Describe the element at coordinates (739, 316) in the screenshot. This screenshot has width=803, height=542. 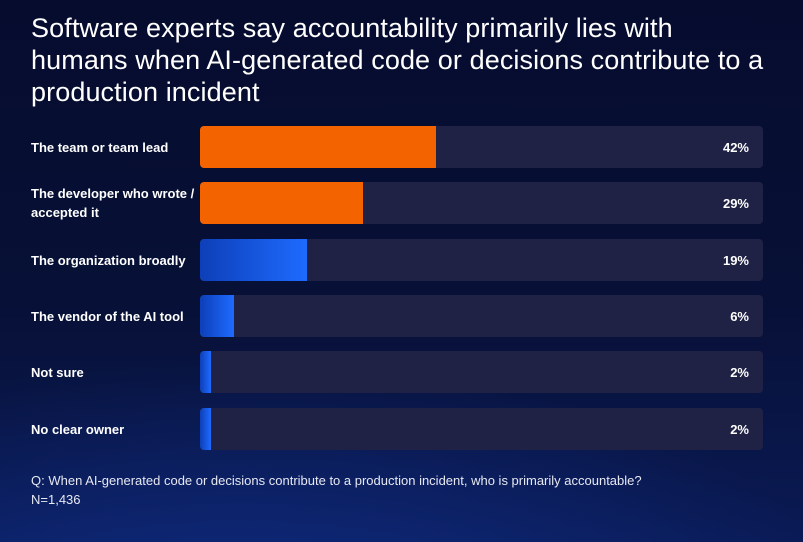
I see `value-label: 6%` at that location.